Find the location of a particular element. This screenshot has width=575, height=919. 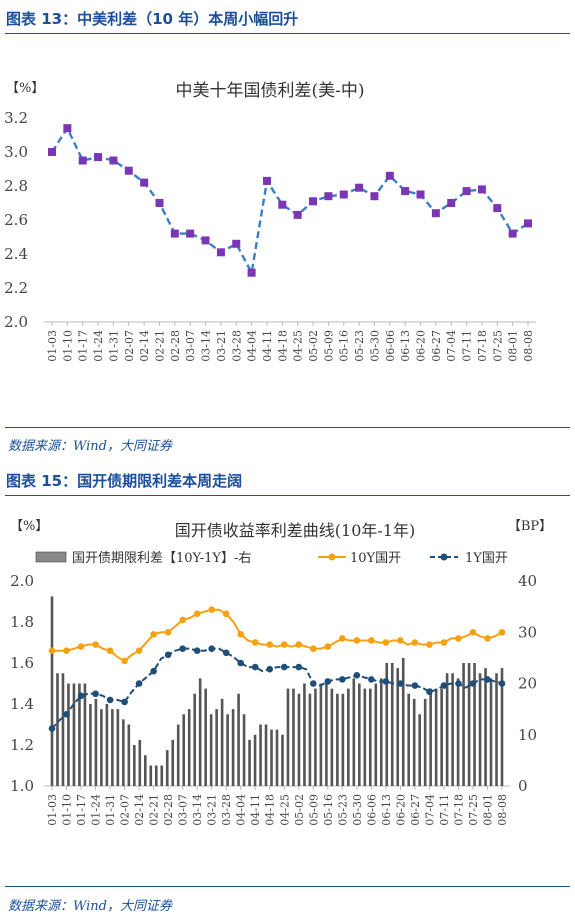

x-tick-label: 02-21 is located at coordinates (154, 810).